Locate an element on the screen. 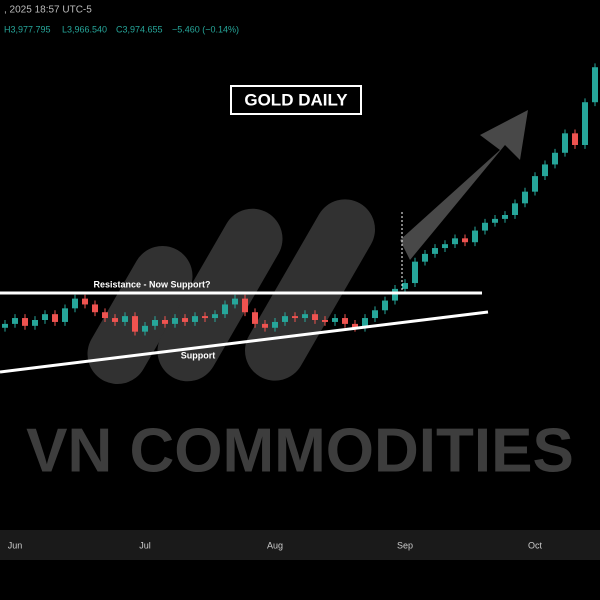 This screenshot has height=600, width=600. x-tick-label: Jul is located at coordinates (145, 545).